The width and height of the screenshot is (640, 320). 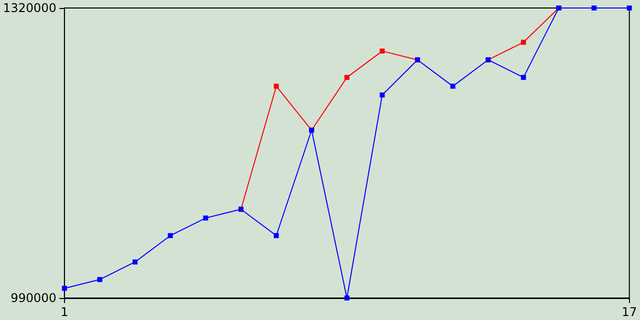 I want to click on y-tick-label: 1320000, so click(x=29, y=8).